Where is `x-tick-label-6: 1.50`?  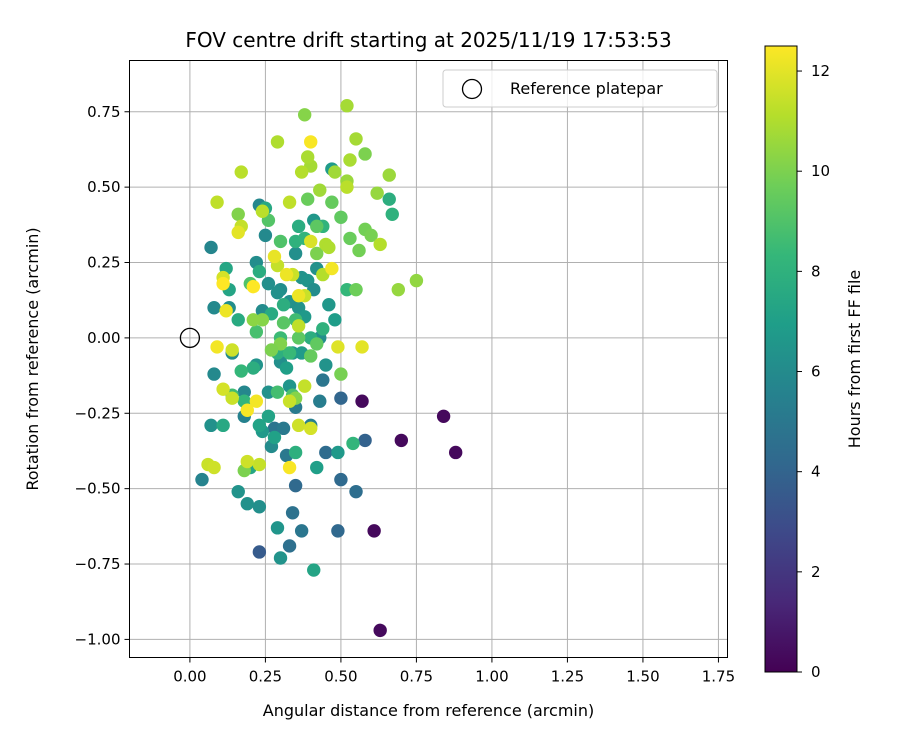 x-tick-label-6: 1.50 is located at coordinates (642, 677).